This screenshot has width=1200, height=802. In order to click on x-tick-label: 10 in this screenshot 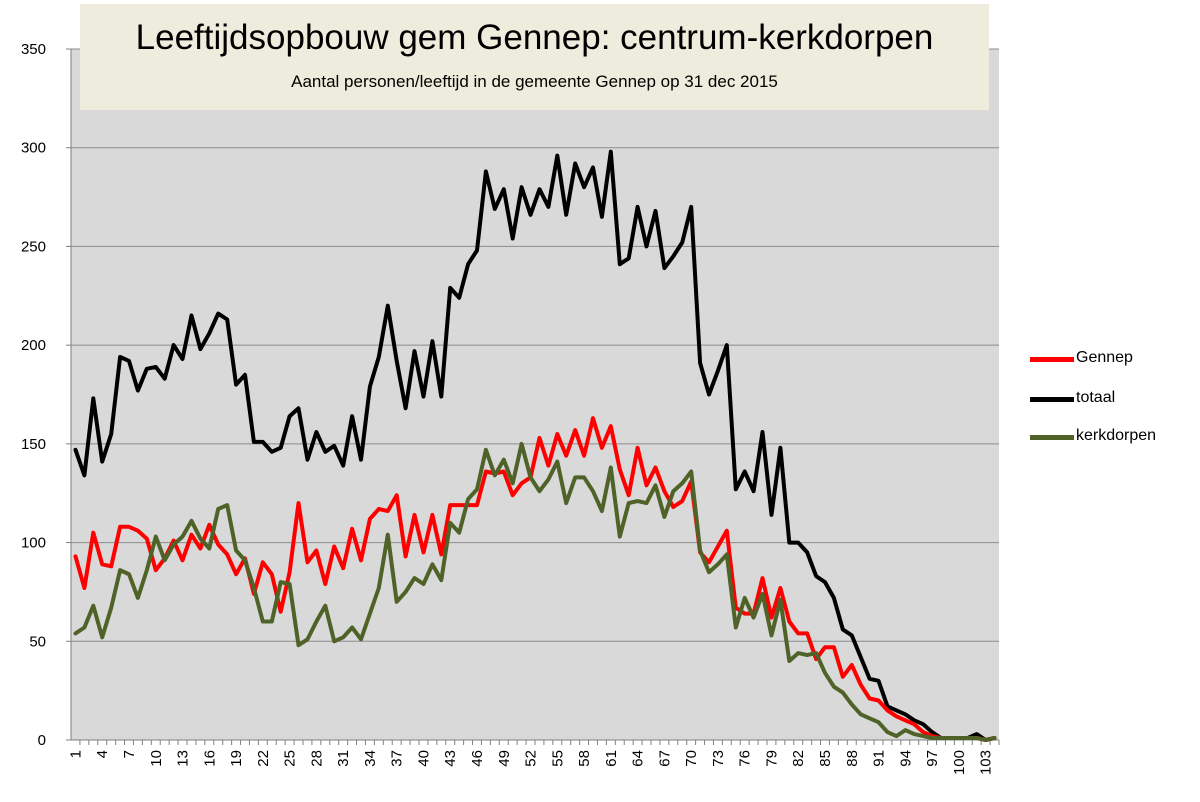, I will do `click(156, 758)`.